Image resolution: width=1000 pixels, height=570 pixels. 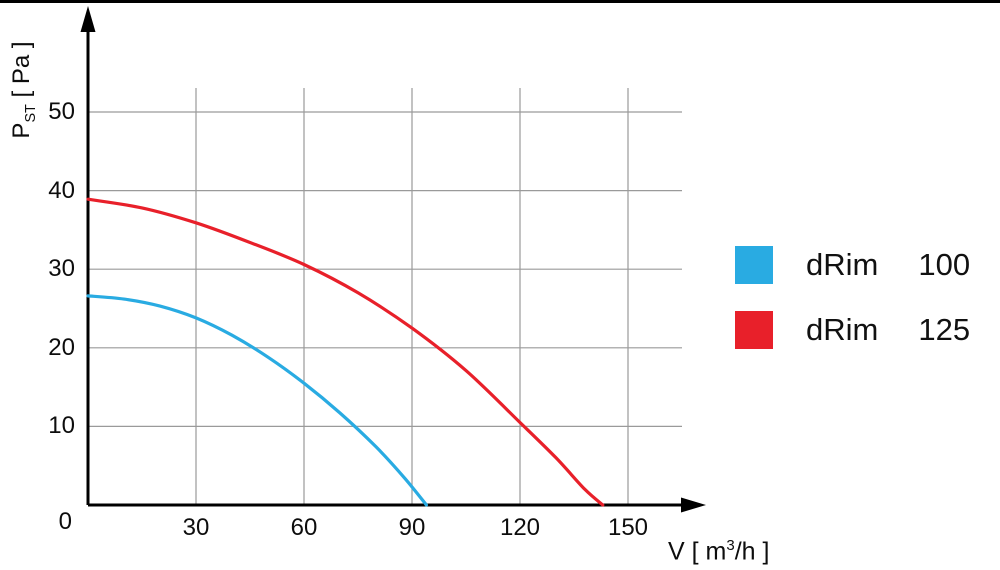 I want to click on y-tick-label: 40, so click(x=61, y=190).